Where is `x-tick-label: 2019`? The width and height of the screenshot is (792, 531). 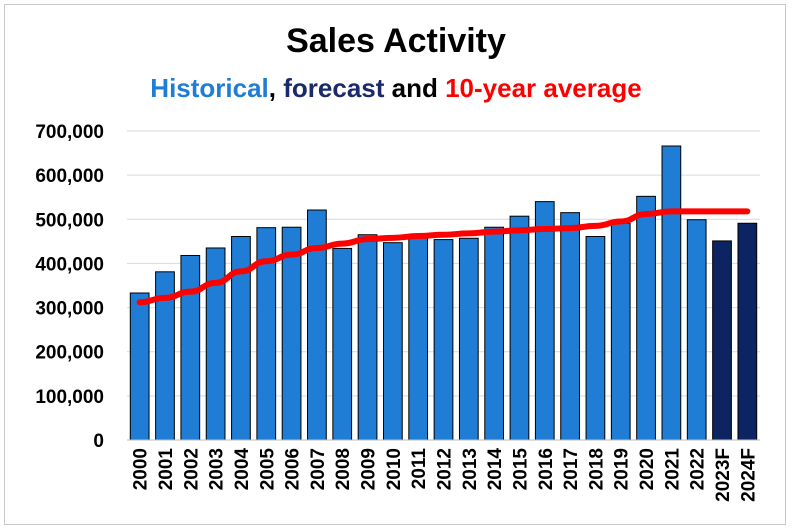 x-tick-label: 2019 is located at coordinates (622, 469).